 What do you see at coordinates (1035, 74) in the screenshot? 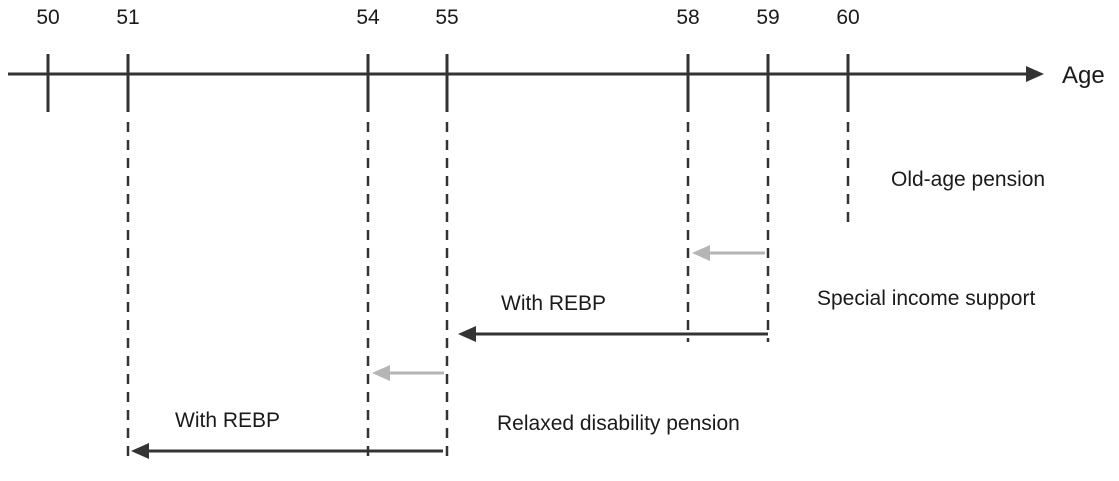
I see `age-axis-arrowhead` at bounding box center [1035, 74].